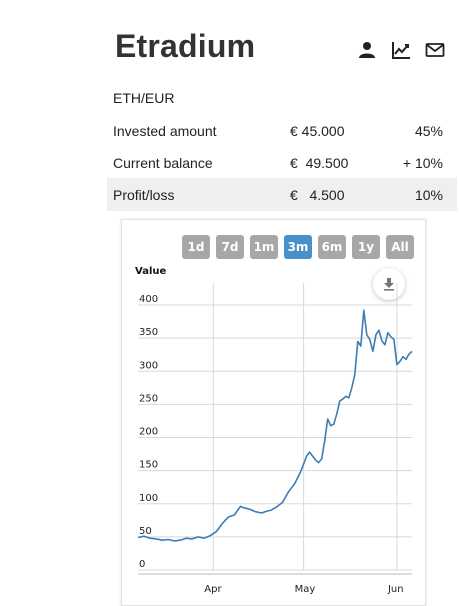  Describe the element at coordinates (148, 365) in the screenshot. I see `y-tick-label: 300` at that location.